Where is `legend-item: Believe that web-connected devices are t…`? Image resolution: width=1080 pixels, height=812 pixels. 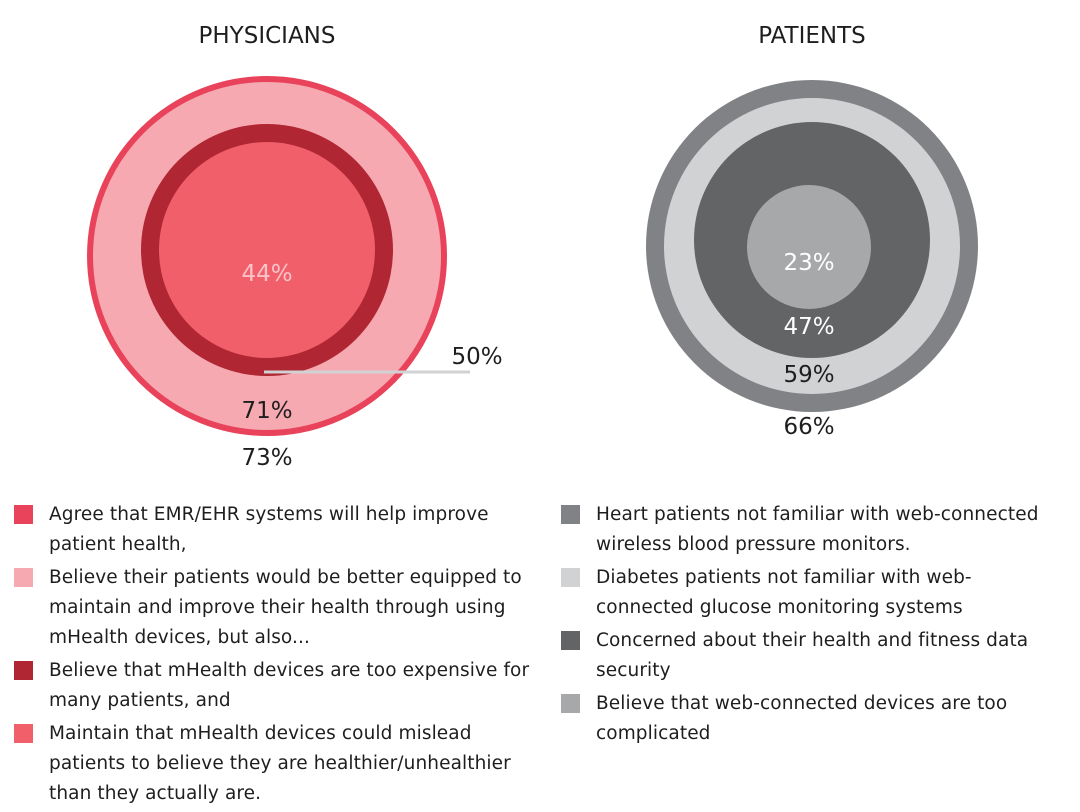
legend-item: Believe that web-connected devices are t… is located at coordinates (813, 719).